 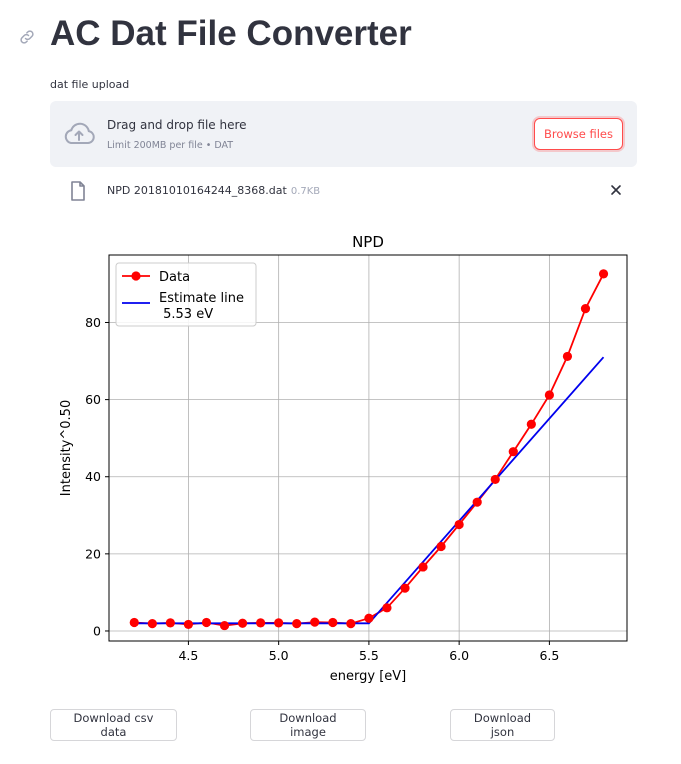 I want to click on download-json-button: Download json, so click(x=502, y=725).